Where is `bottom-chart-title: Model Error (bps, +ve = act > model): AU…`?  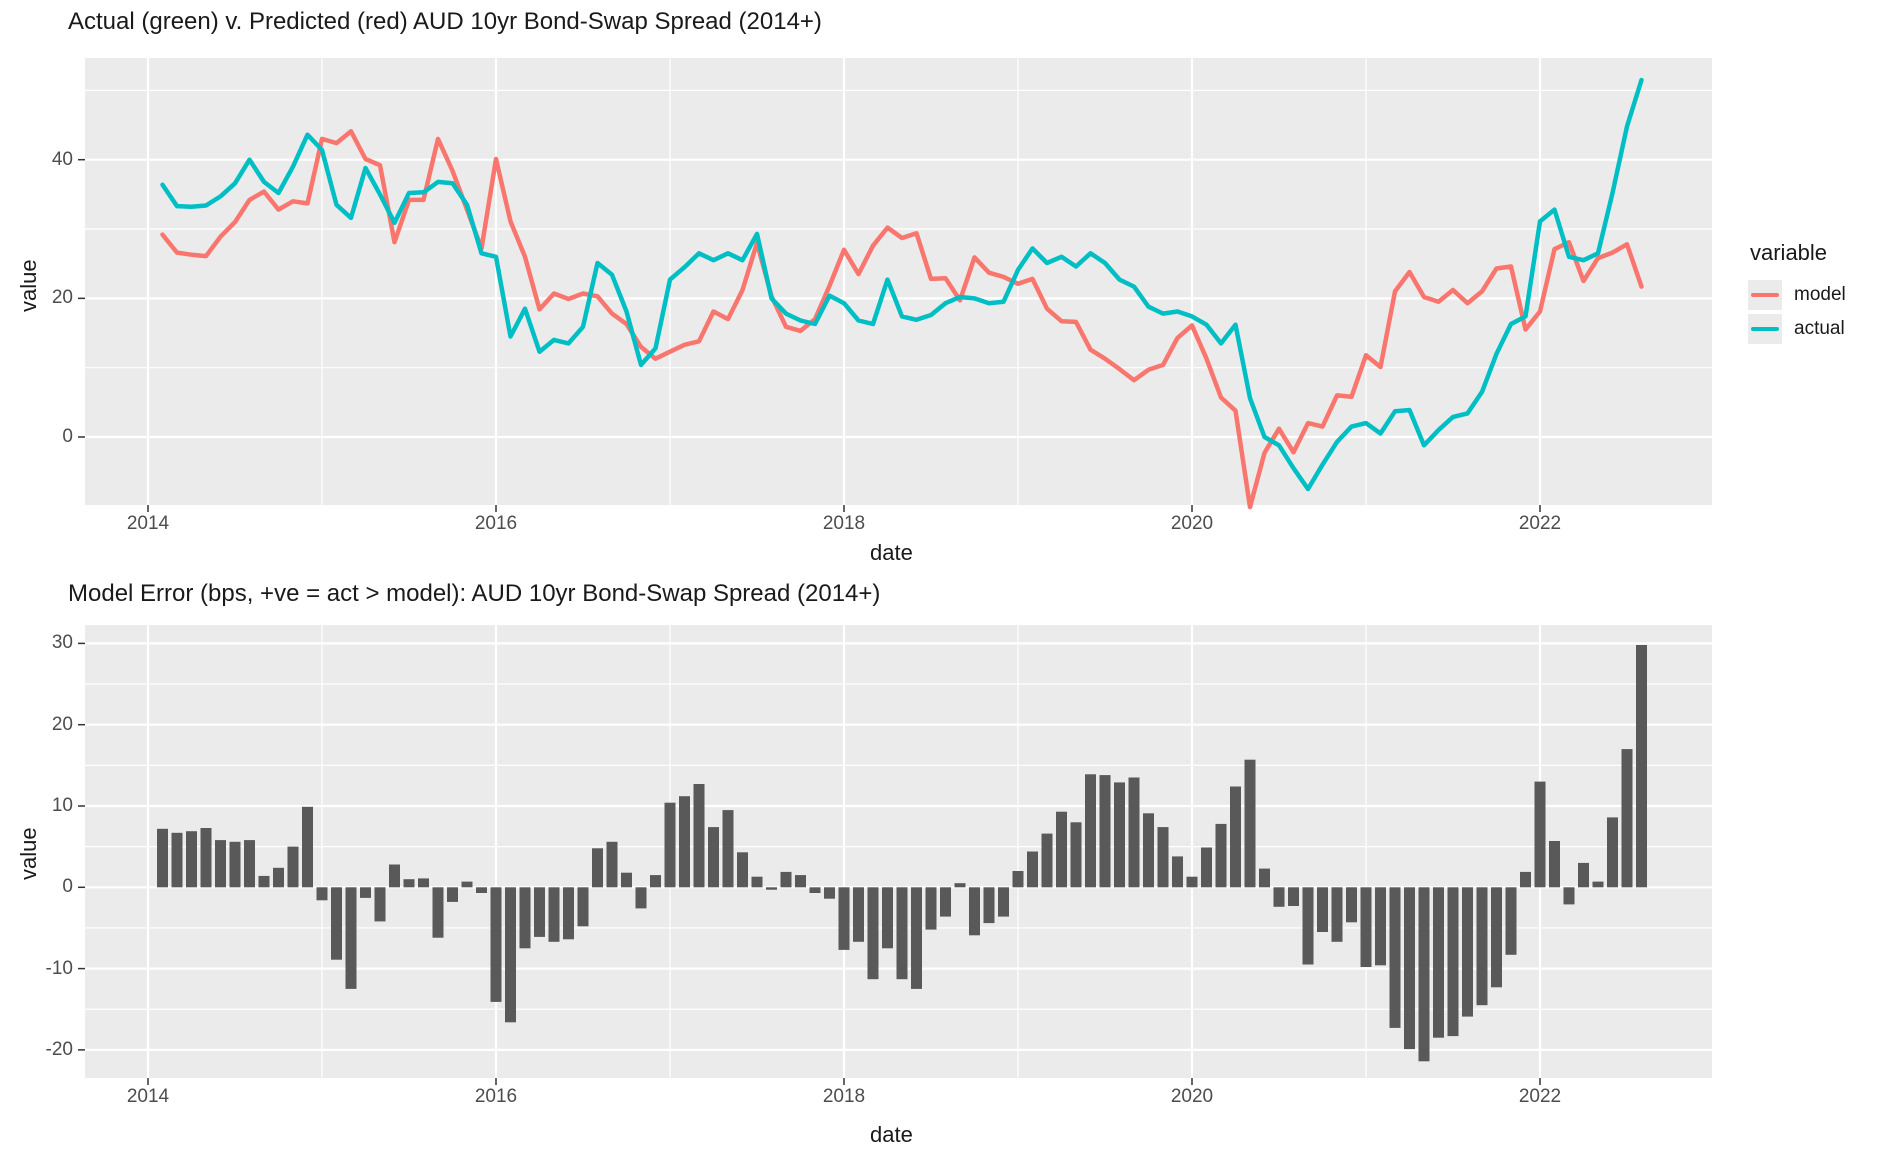
bottom-chart-title: Model Error (bps, +ve = act > model): AU… is located at coordinates (474, 593).